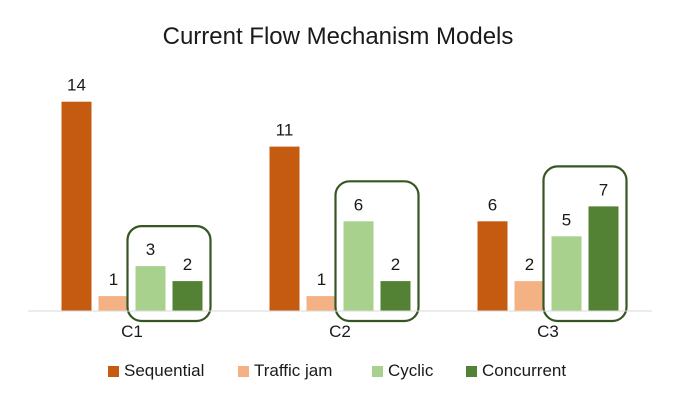 The width and height of the screenshot is (676, 404). Describe the element at coordinates (524, 370) in the screenshot. I see `legend-label-concurrent: Concurrent` at that location.